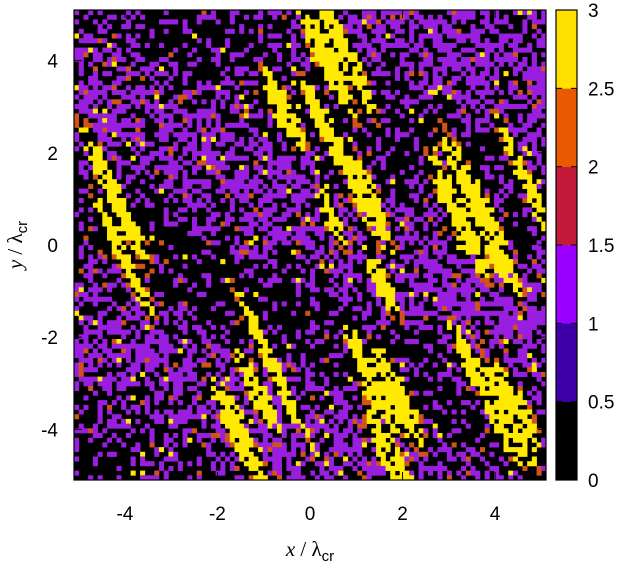 The image size is (639, 564). Describe the element at coordinates (593, 324) in the screenshot. I see `colorbar-tick-label: 1` at that location.